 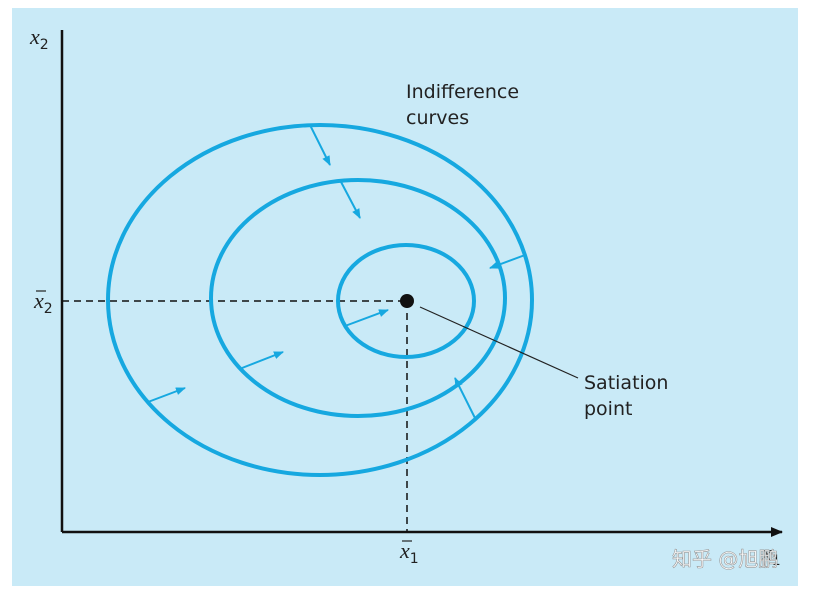 I want to click on y-axis-sub: 2, so click(x=44, y=45).